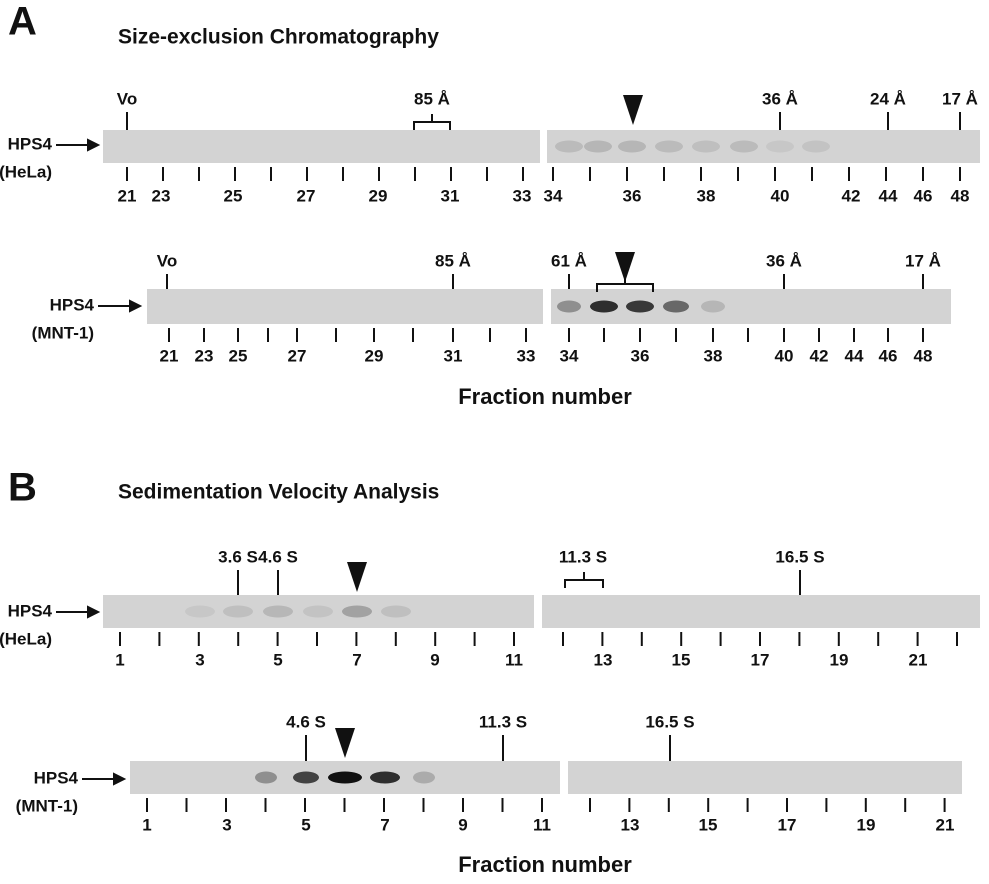 The image size is (989, 884). I want to click on panel-title: Size-exclusion Chromatography, so click(278, 37).